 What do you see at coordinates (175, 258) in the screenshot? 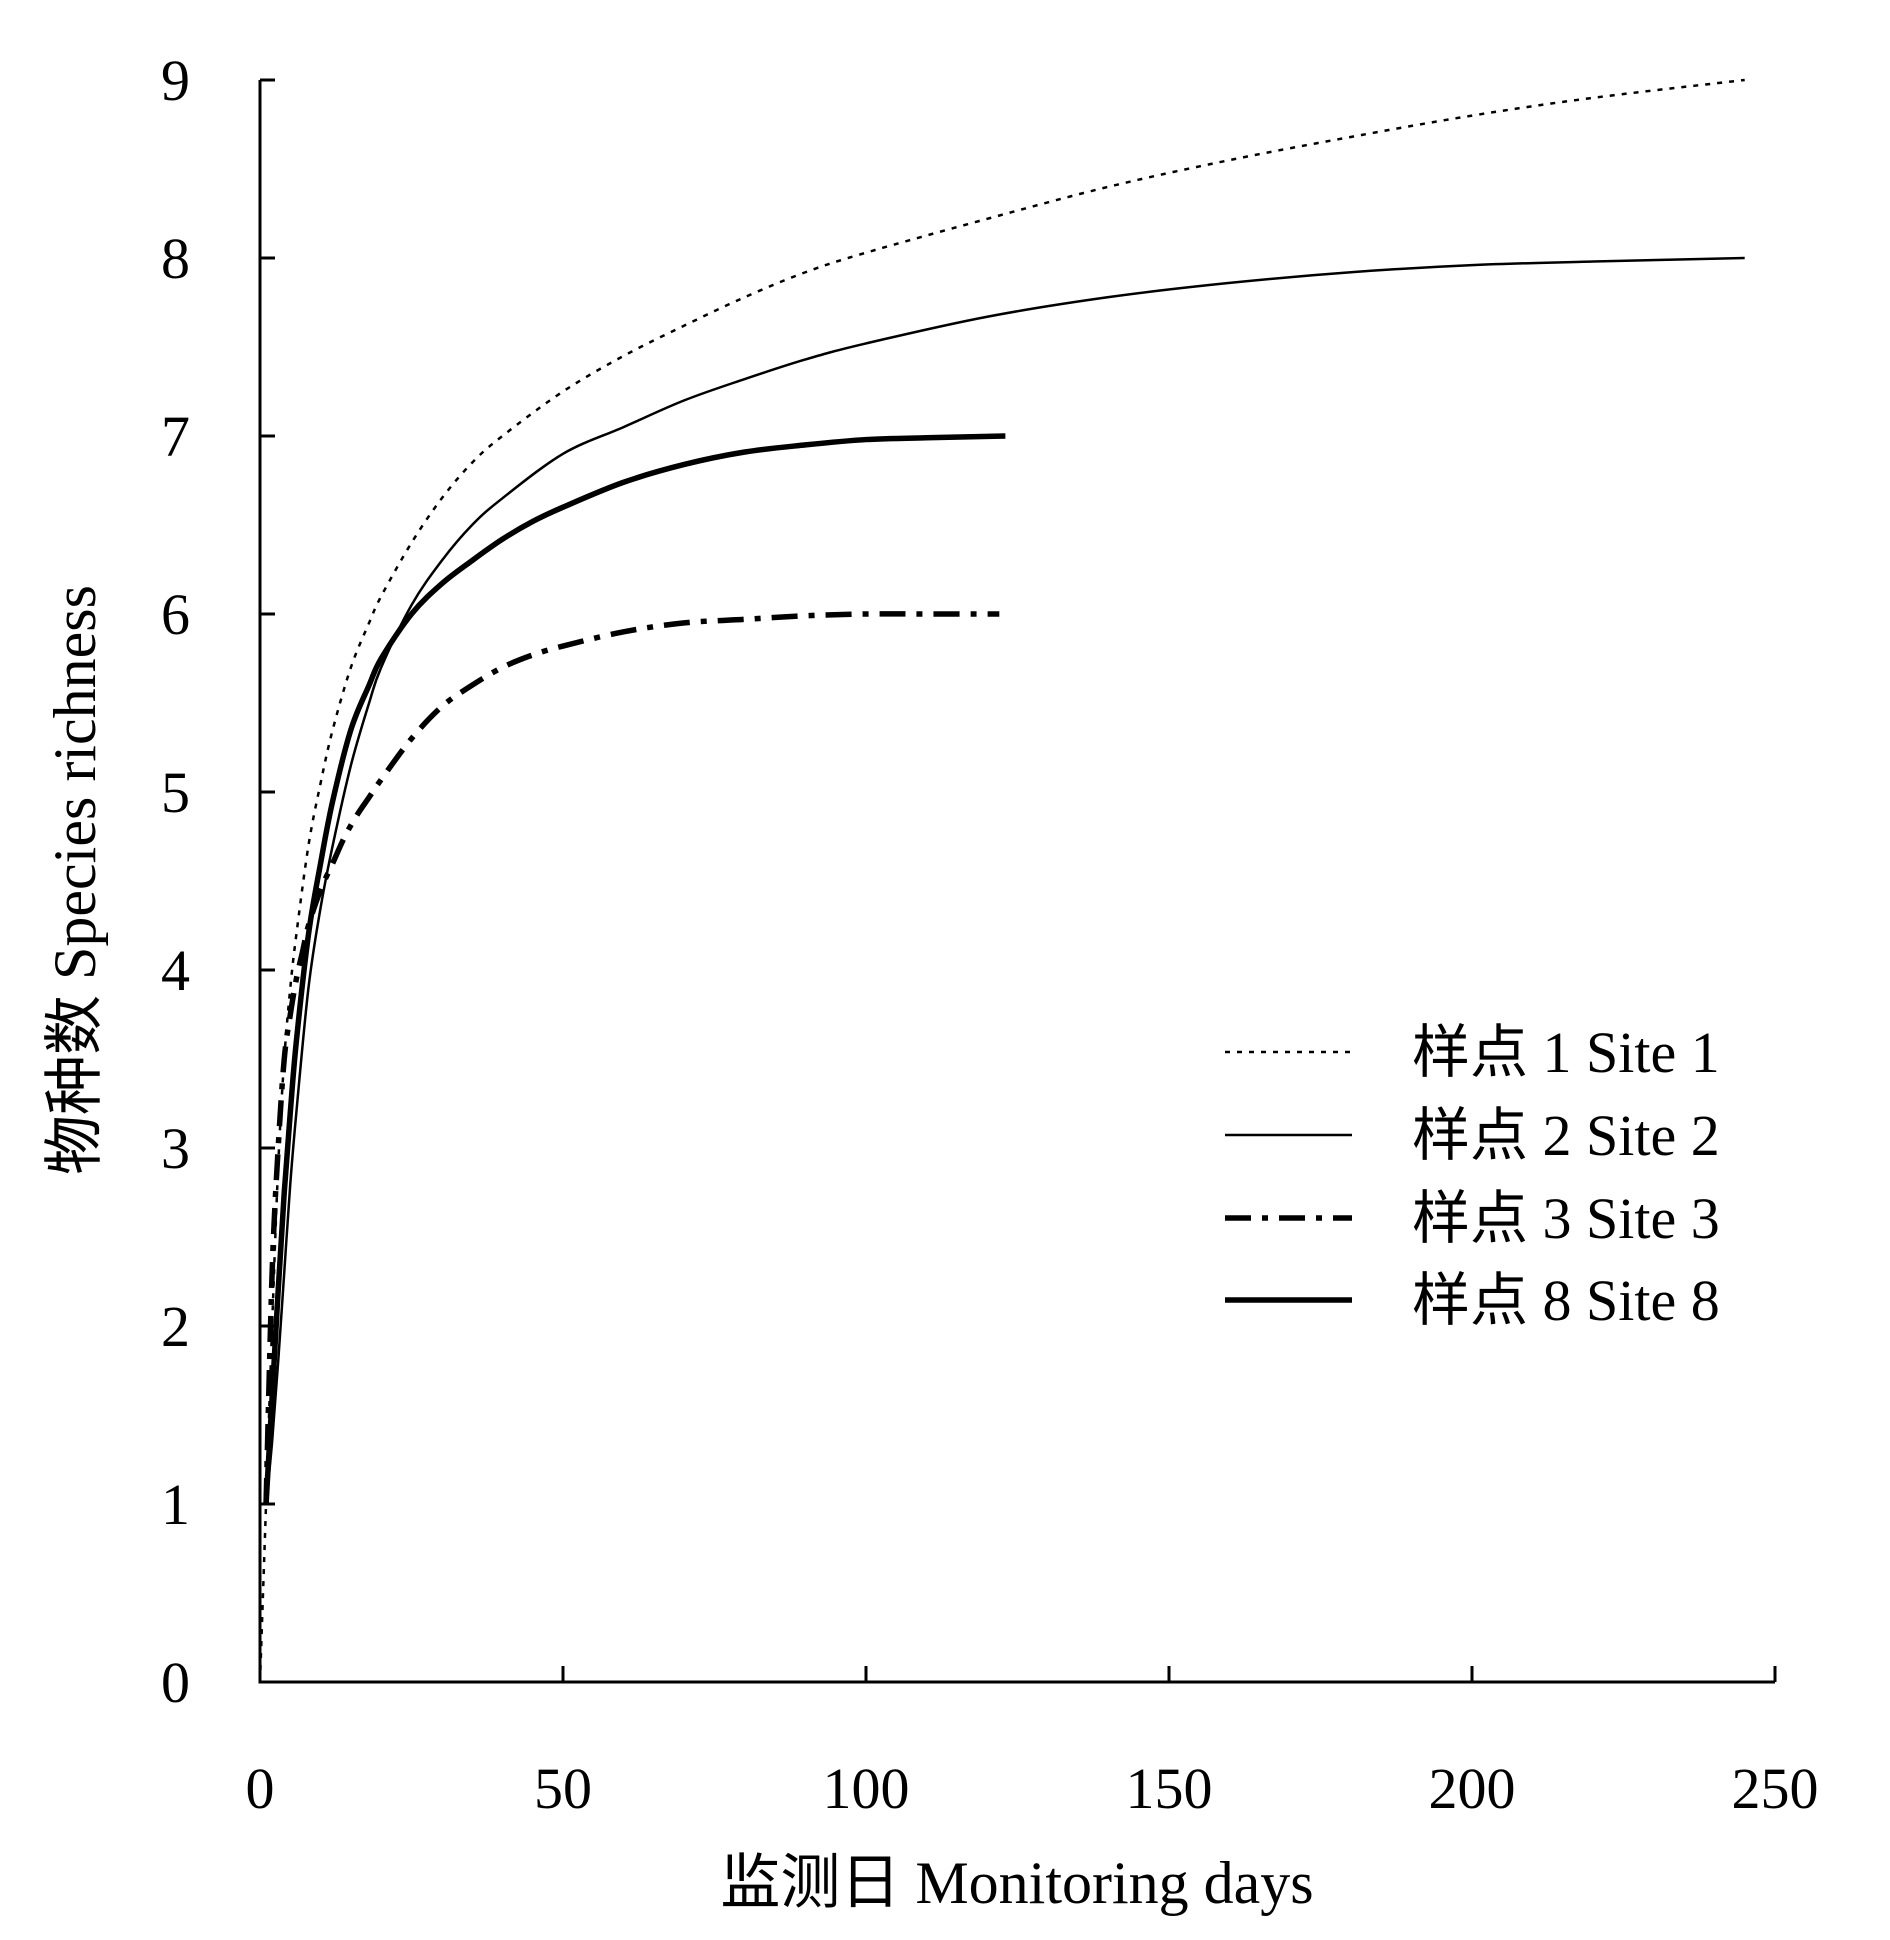
I see `y-tick-label: 8` at bounding box center [175, 258].